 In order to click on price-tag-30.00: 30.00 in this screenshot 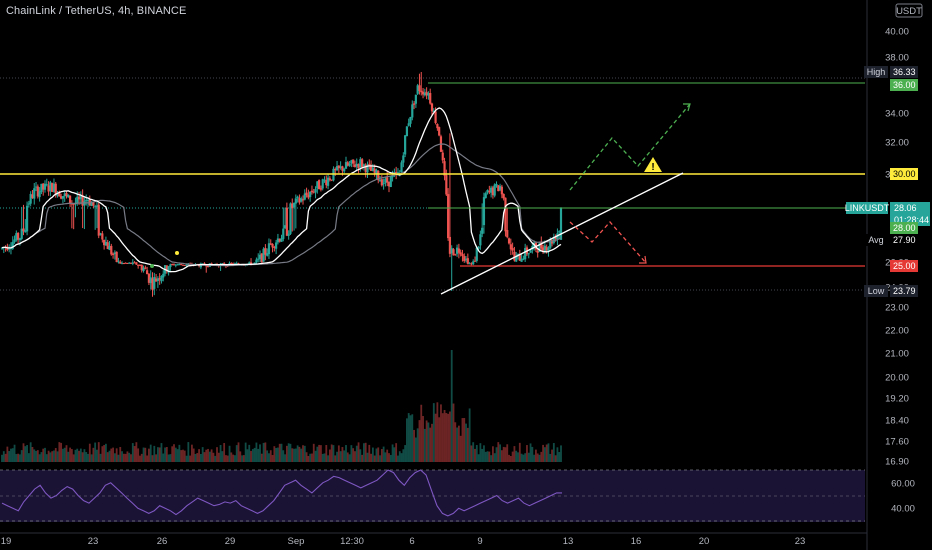, I will do `click(904, 174)`.